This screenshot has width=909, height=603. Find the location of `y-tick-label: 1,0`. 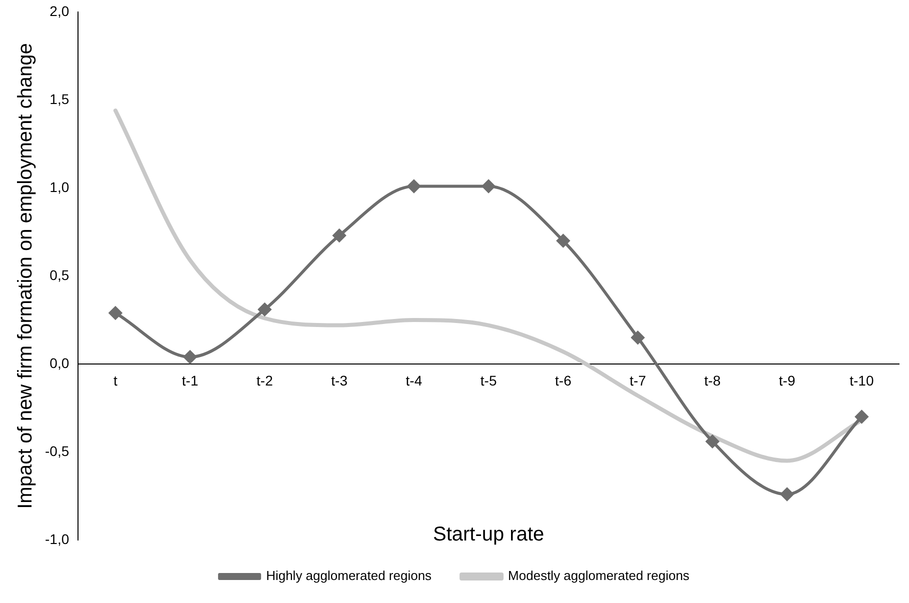

y-tick-label: 1,0 is located at coordinates (60, 186).